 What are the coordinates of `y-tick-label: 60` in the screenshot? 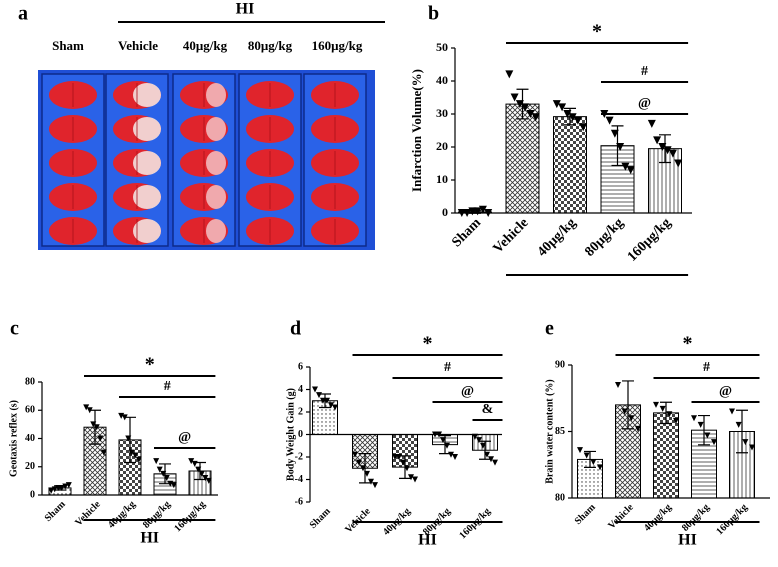 It's located at (30, 410).